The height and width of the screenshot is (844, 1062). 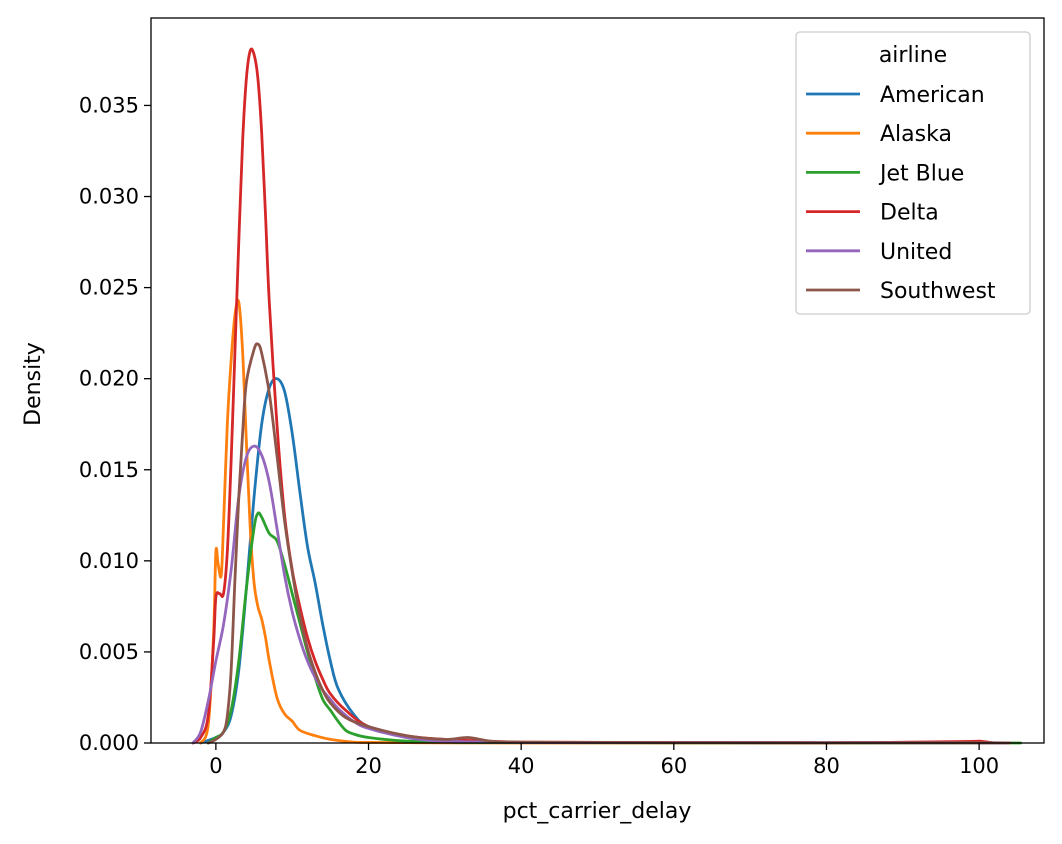 I want to click on legend-frame, so click(x=913, y=173).